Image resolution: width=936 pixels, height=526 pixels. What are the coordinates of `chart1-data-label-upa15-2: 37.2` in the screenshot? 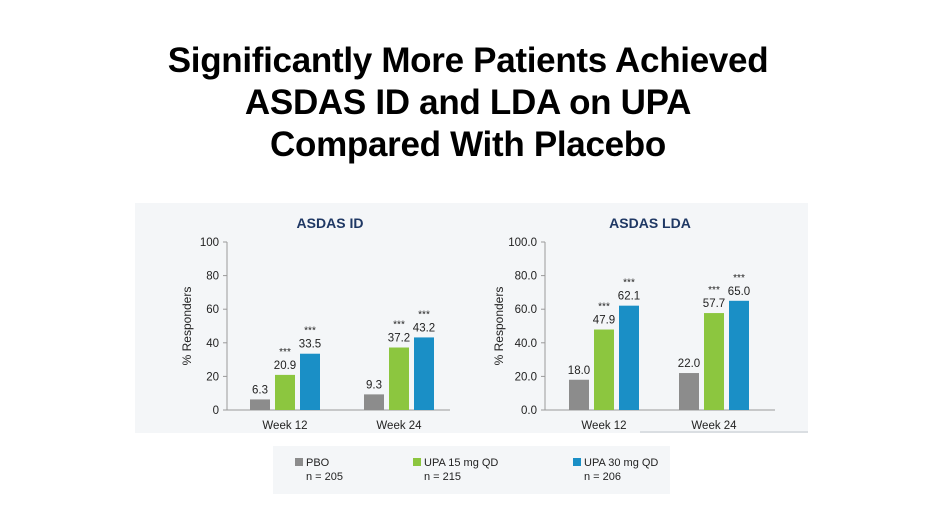 It's located at (399, 339).